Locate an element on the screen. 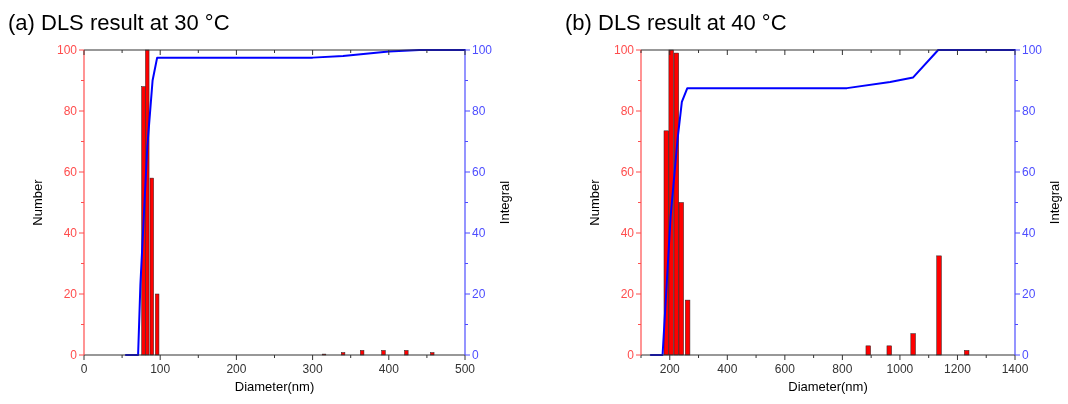 The height and width of the screenshot is (404, 1068). x-tick-label: 600 is located at coordinates (785, 369).